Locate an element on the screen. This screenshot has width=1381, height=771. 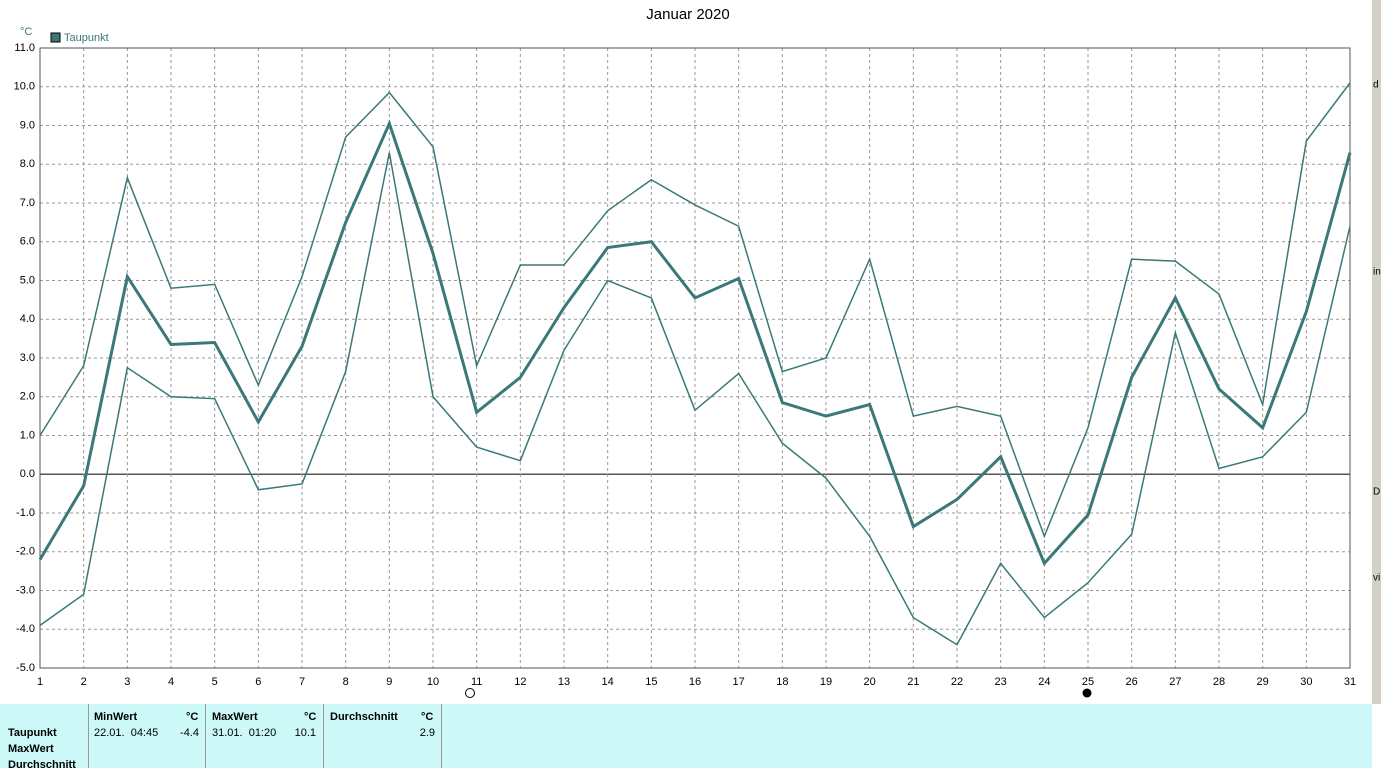
cell: 10.1 is located at coordinates (305, 733).